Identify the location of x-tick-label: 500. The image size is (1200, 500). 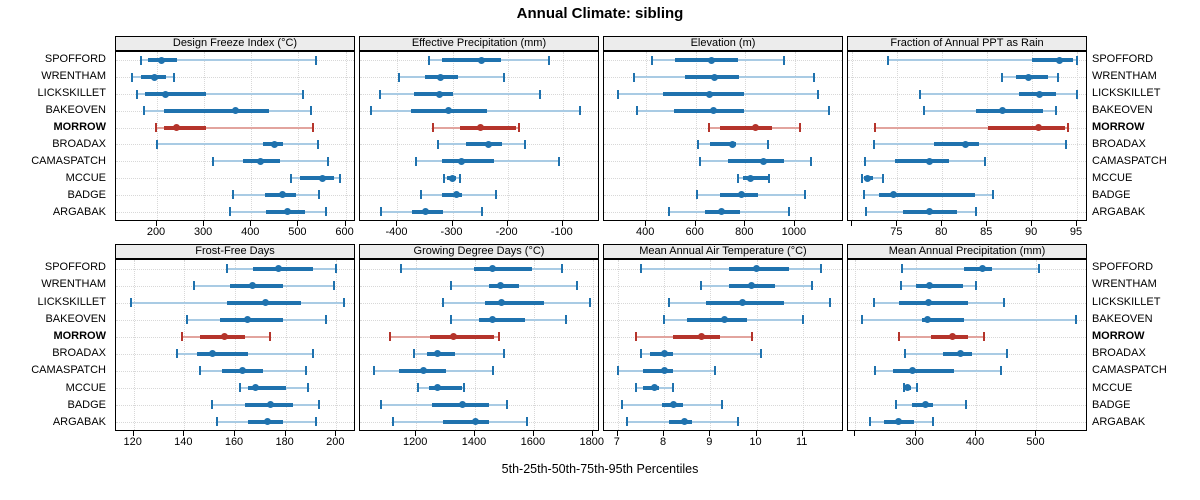
(1035, 442).